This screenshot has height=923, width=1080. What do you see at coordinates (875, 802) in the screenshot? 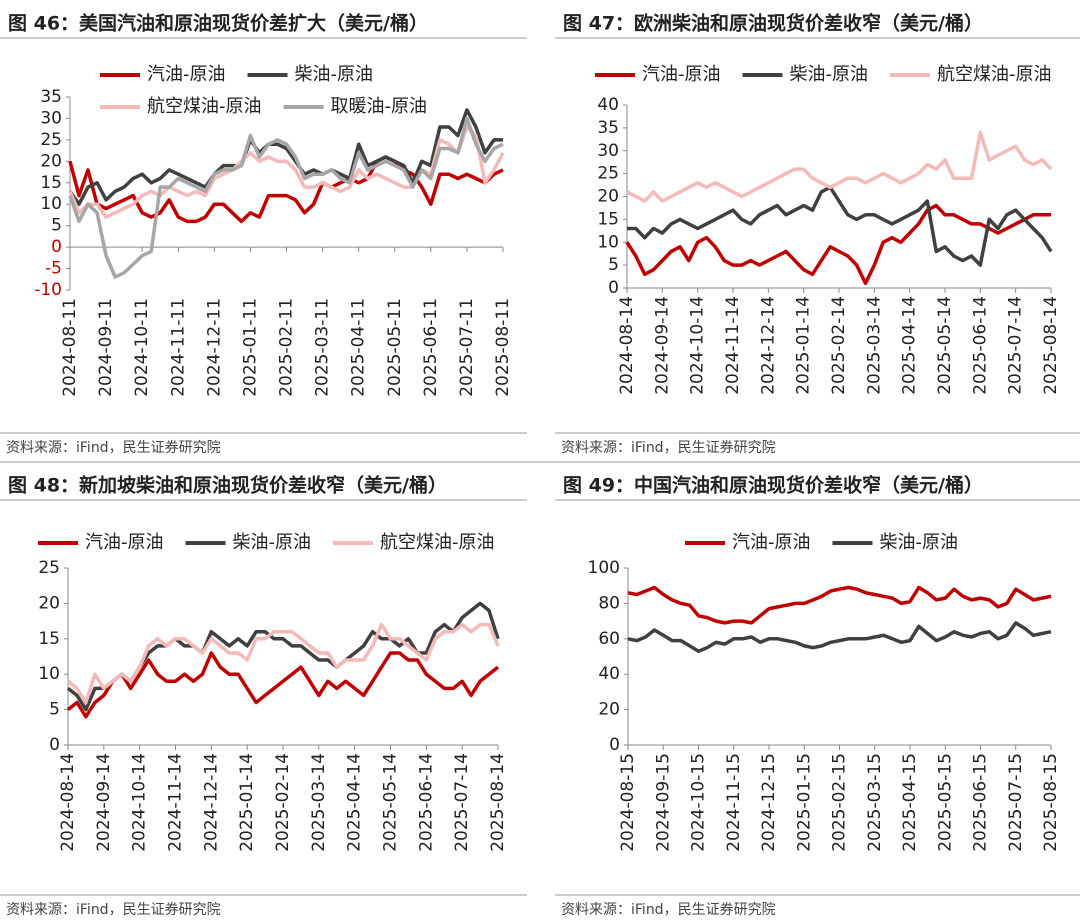
I see `x-tick-label: 2025-03-15` at bounding box center [875, 802].